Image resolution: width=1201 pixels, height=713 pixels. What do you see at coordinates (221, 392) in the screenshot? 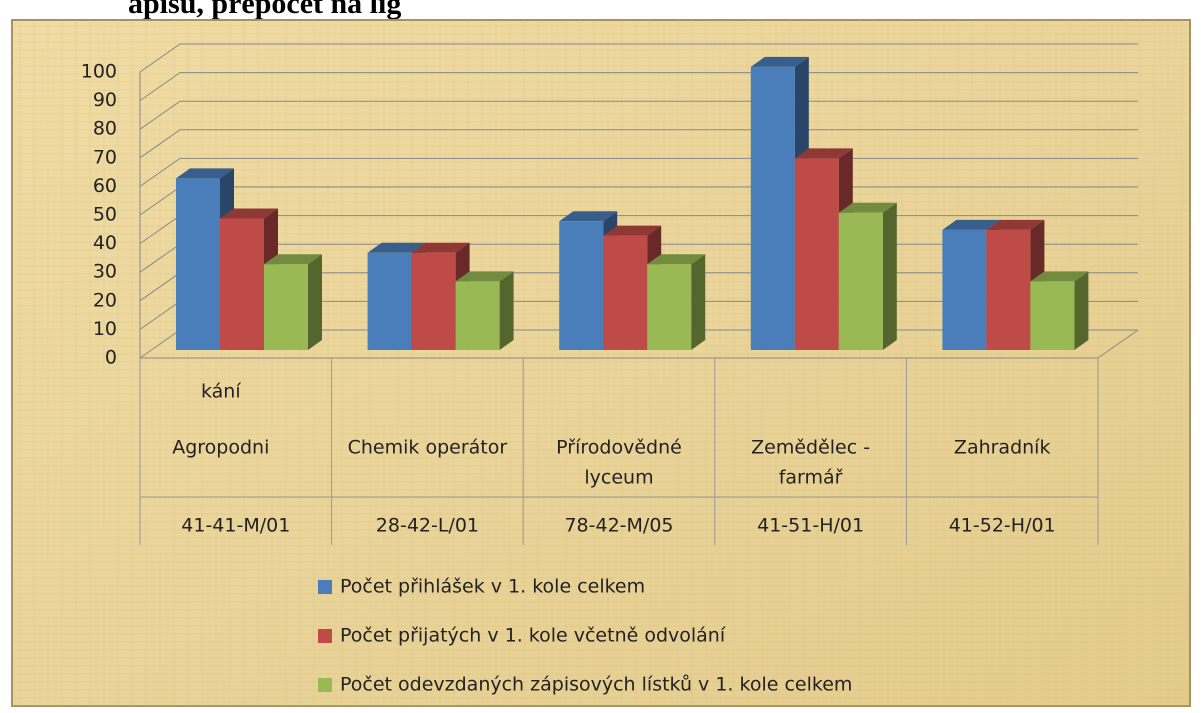
I see `x-tick-label: kání` at bounding box center [221, 392].